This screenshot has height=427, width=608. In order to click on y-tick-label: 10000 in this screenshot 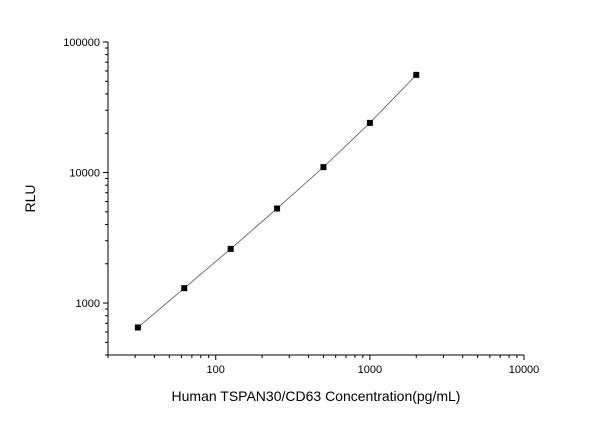, I will do `click(84, 174)`.